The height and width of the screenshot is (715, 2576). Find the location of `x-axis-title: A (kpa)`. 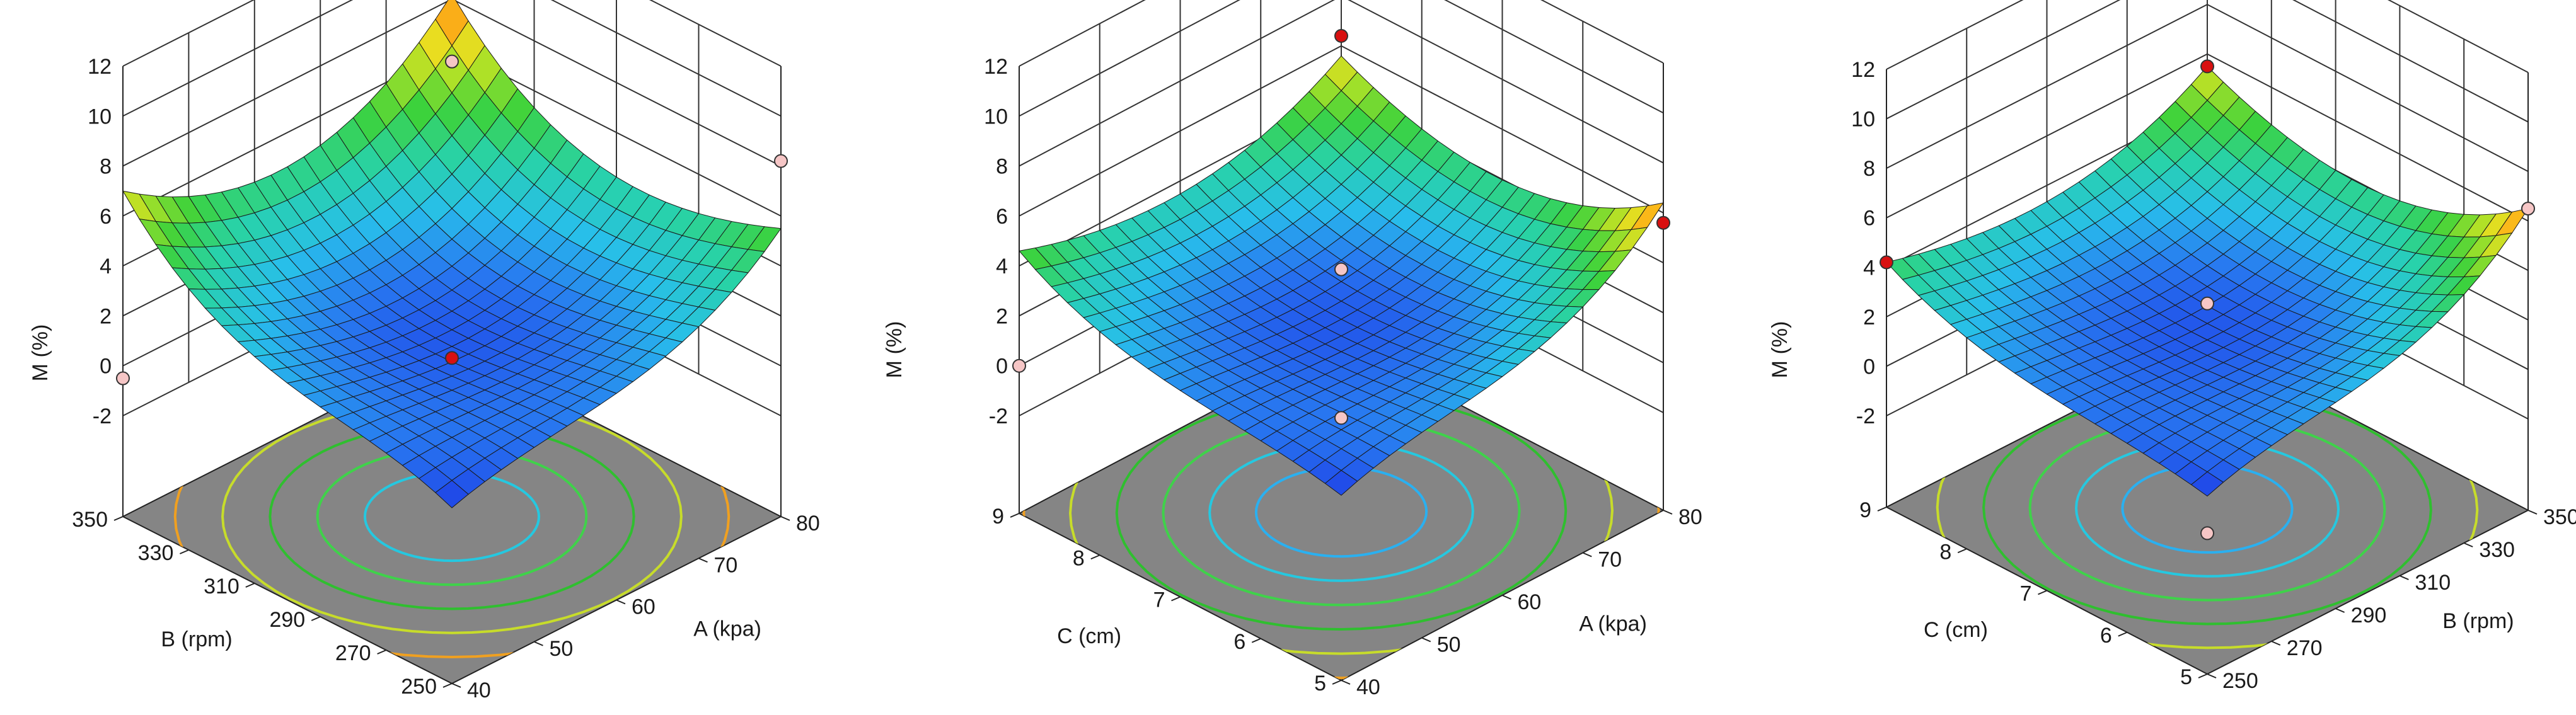

x-axis-title: A (kpa) is located at coordinates (727, 629).